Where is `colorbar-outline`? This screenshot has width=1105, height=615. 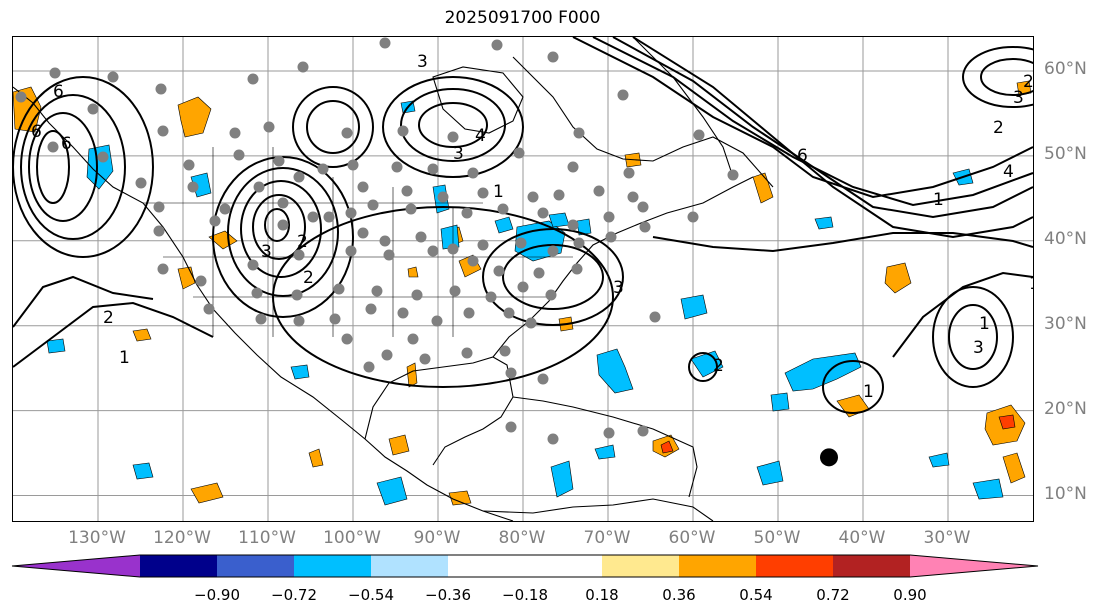 colorbar-outline is located at coordinates (525, 566).